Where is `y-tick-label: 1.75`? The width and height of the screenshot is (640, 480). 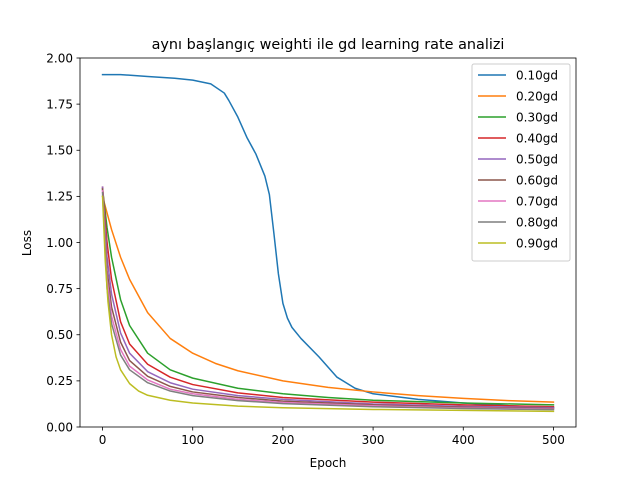 y-tick-label: 1.75 is located at coordinates (59, 104).